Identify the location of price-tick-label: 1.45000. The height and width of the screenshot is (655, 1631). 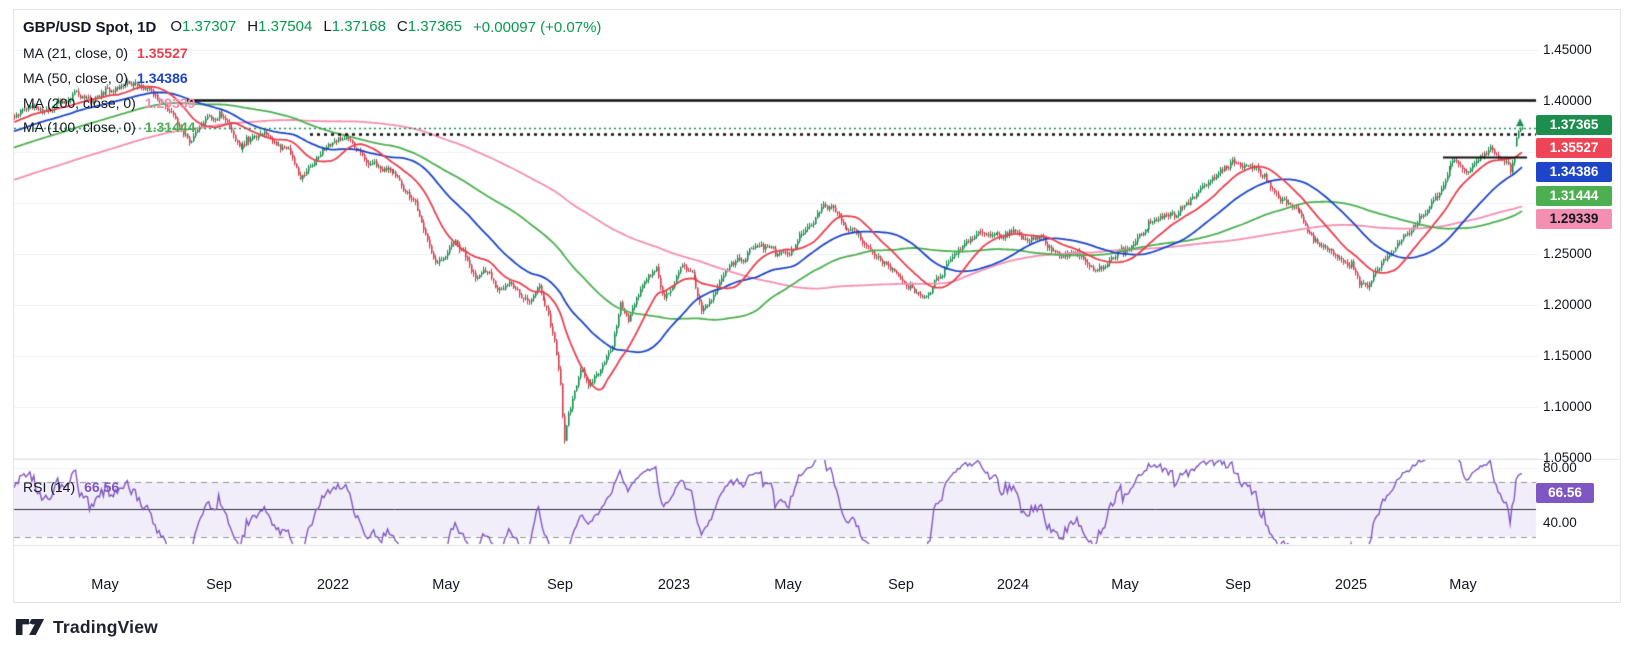
(1567, 49).